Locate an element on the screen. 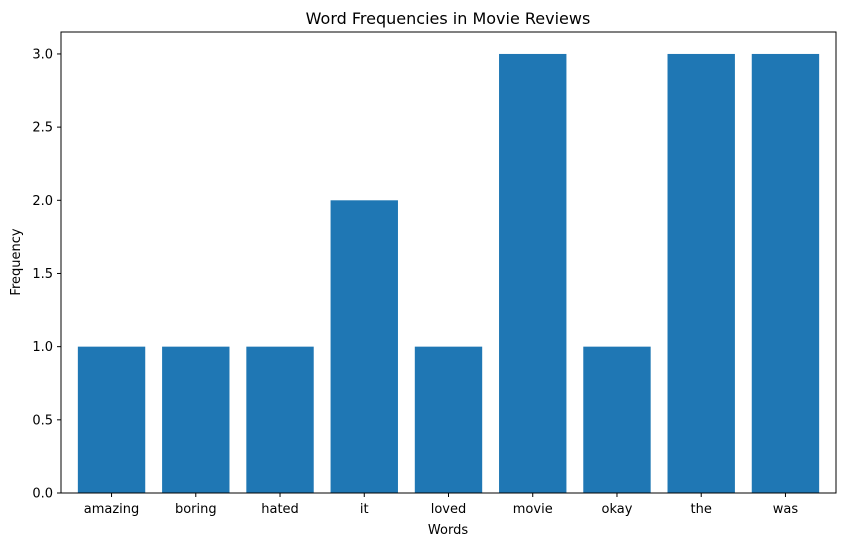 The image size is (846, 547). x-tick-label: loved is located at coordinates (449, 509).